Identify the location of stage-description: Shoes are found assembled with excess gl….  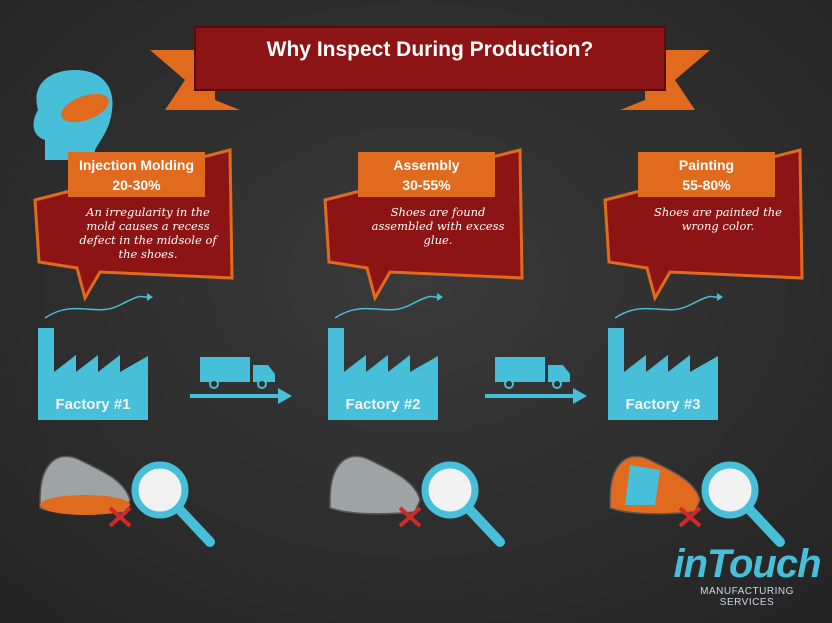
(438, 226).